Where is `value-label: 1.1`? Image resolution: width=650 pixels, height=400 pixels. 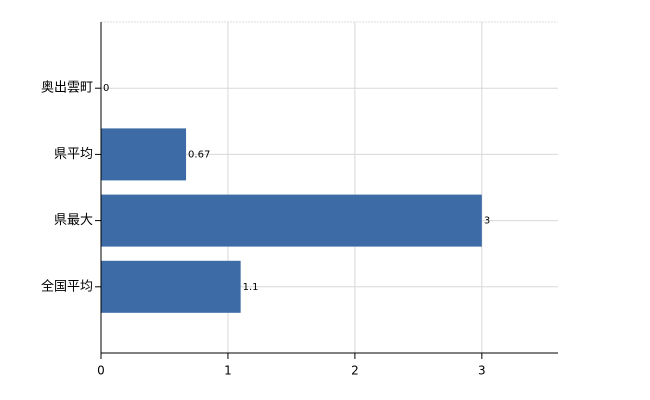
value-label: 1.1 is located at coordinates (251, 287).